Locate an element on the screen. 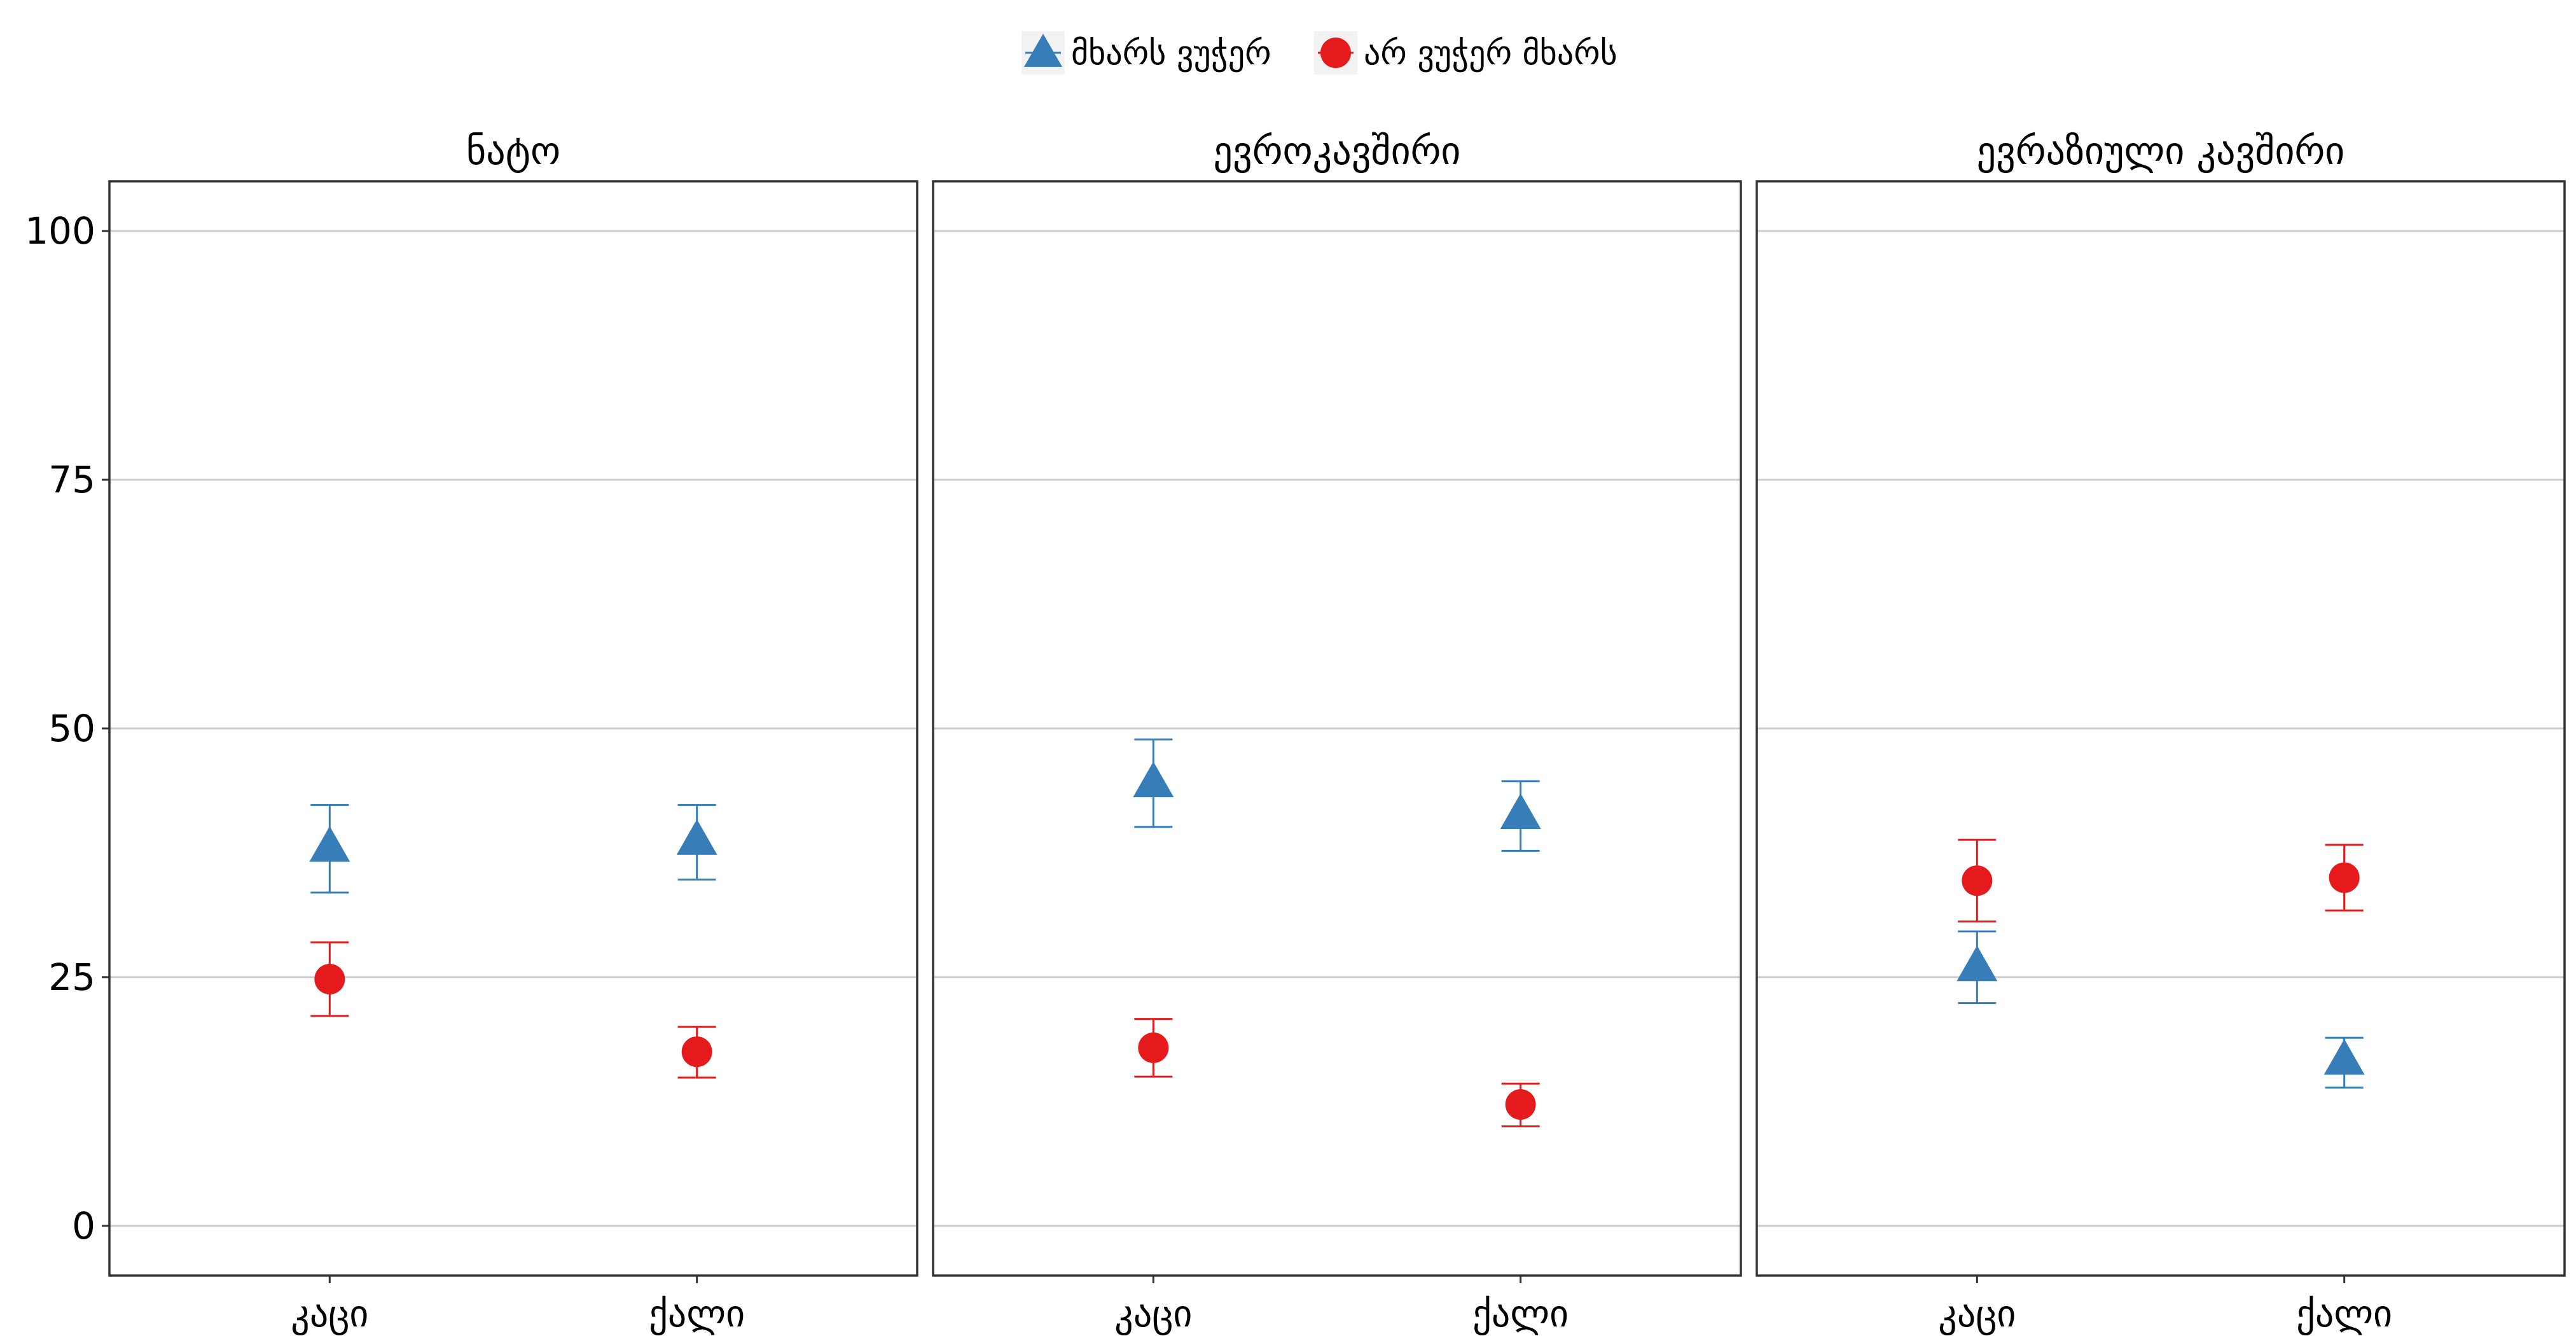 The height and width of the screenshot is (1336, 2576). legend-item: მხარს ვუჭერ is located at coordinates (1146, 52).